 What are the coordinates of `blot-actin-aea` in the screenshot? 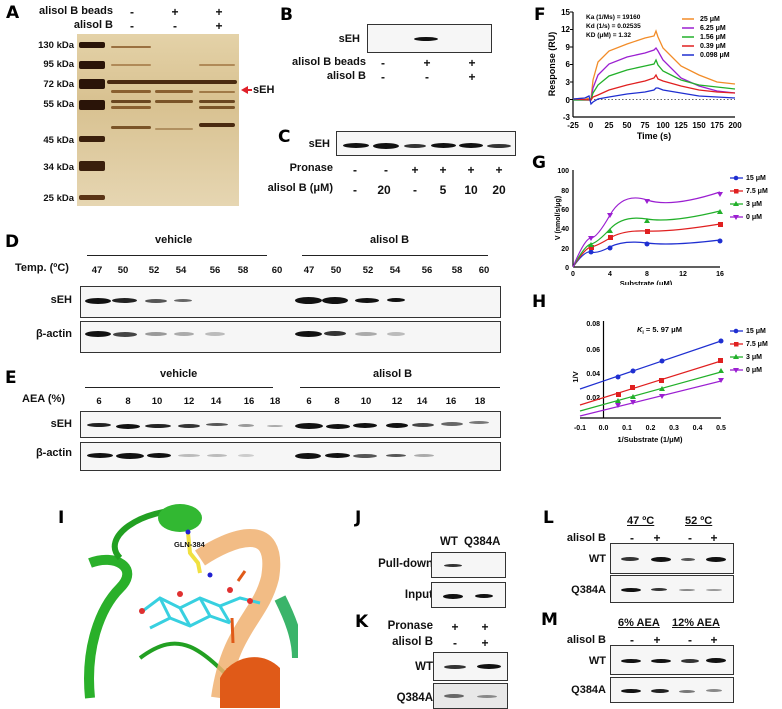 It's located at (290, 456).